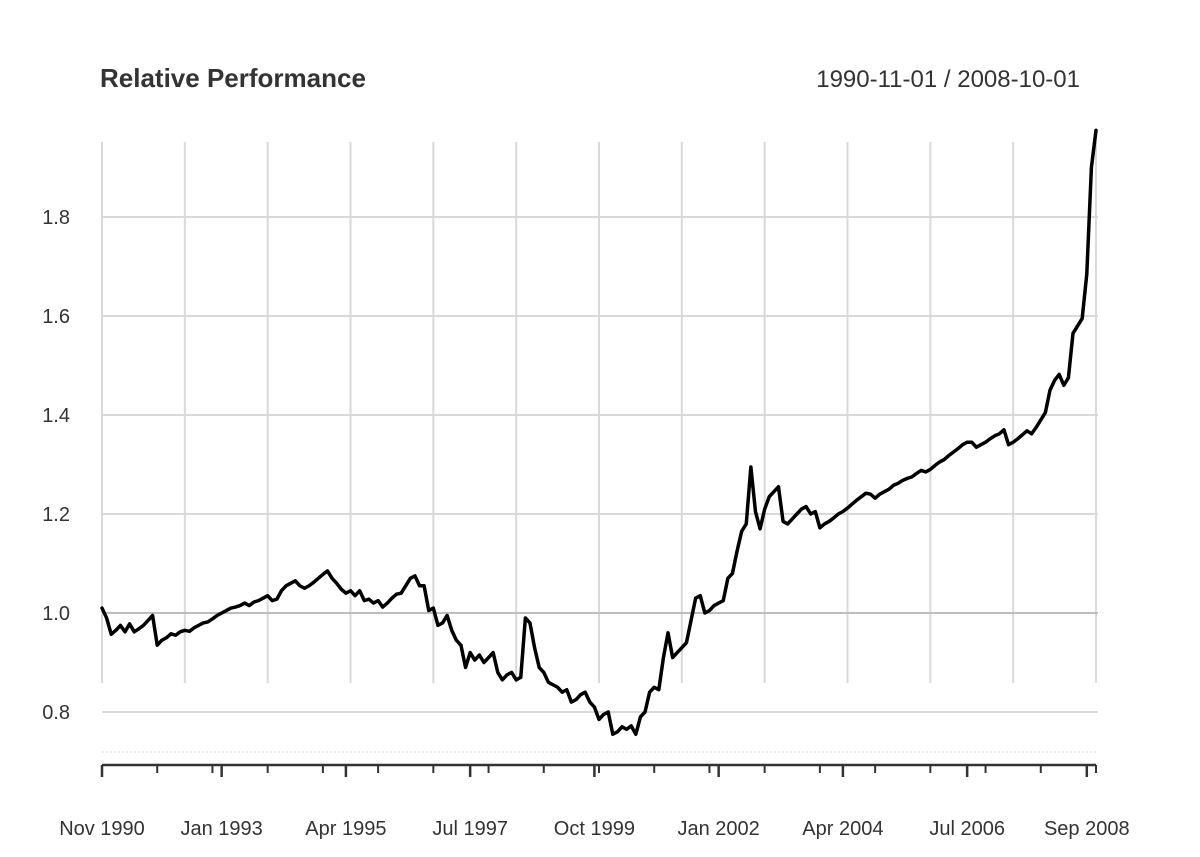  I want to click on x-tick-label: Jan 2002, so click(718, 829).